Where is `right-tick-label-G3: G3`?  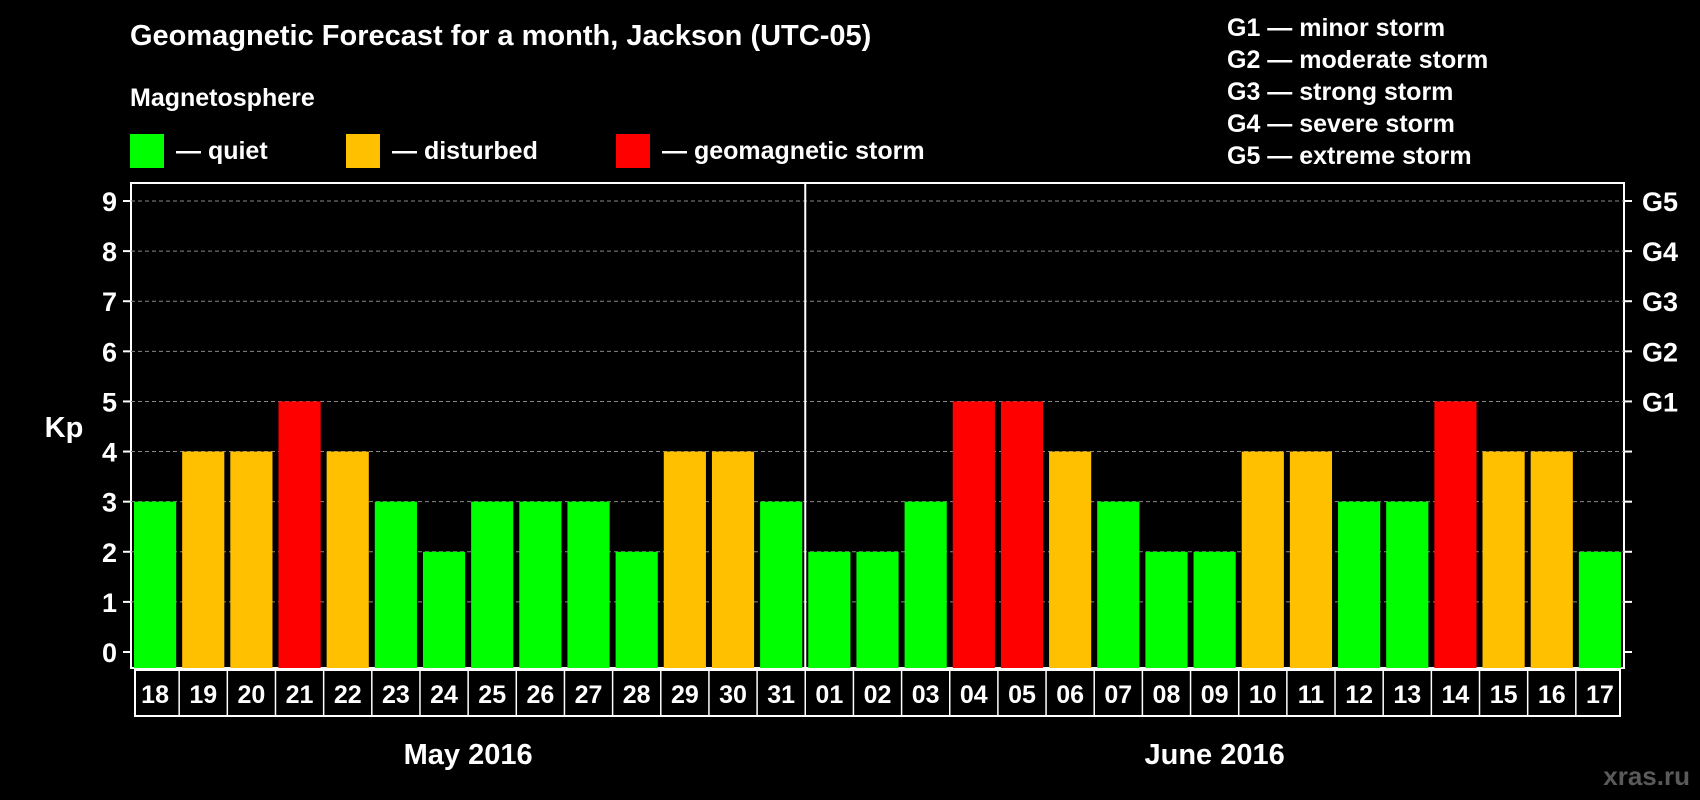
right-tick-label-G3: G3 is located at coordinates (1660, 302).